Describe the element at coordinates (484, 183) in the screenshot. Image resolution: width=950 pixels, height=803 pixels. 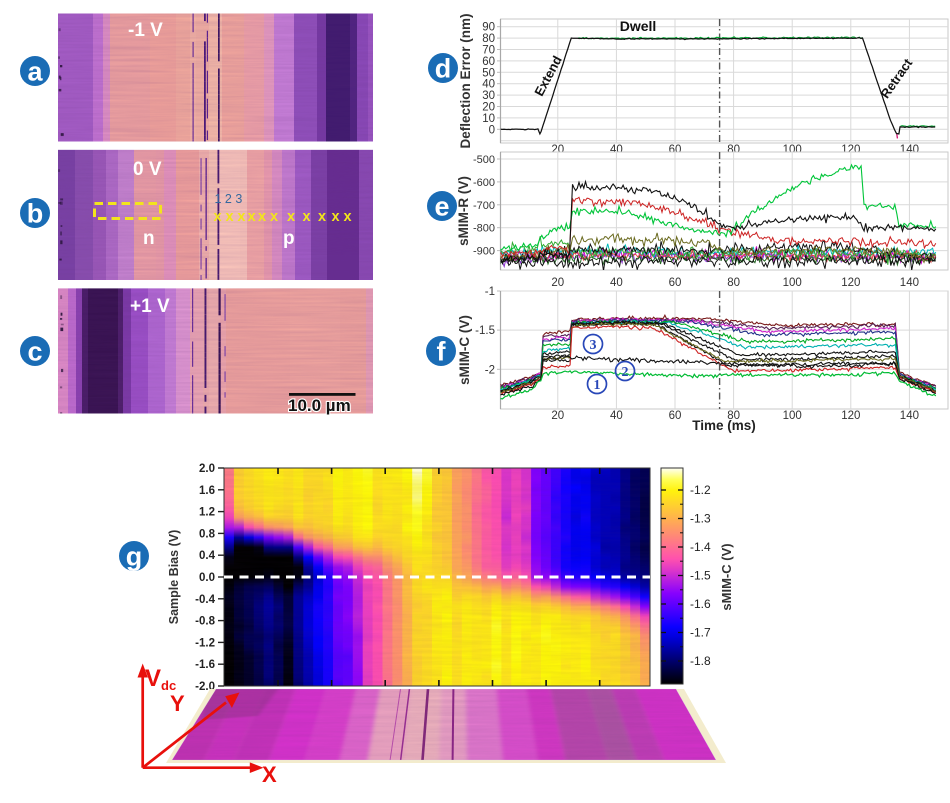
I see `svg-text: -600` at that location.